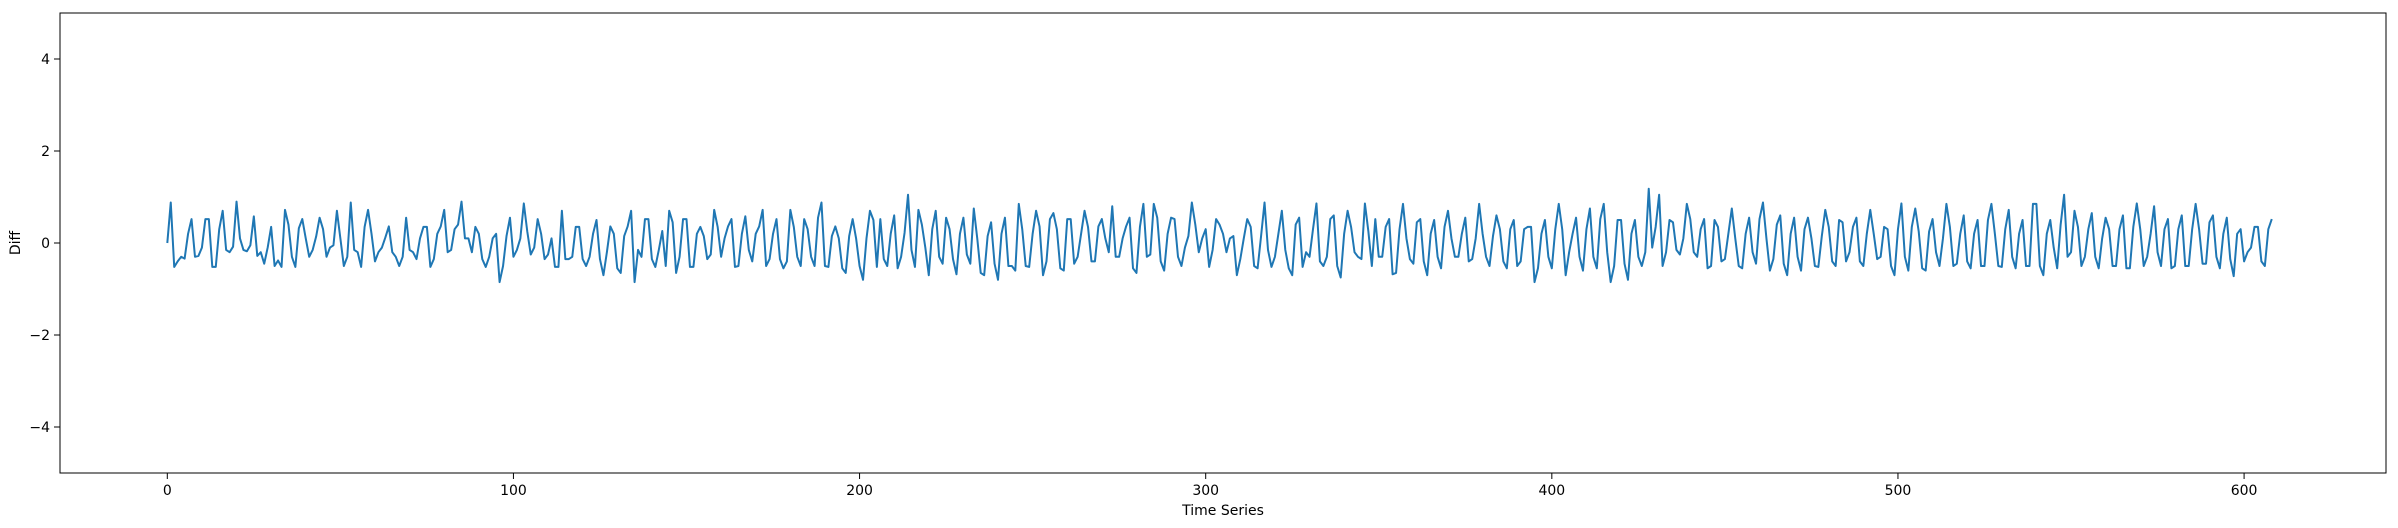 The height and width of the screenshot is (528, 2398). Describe the element at coordinates (39, 336) in the screenshot. I see `y-tick-label: −2` at that location.